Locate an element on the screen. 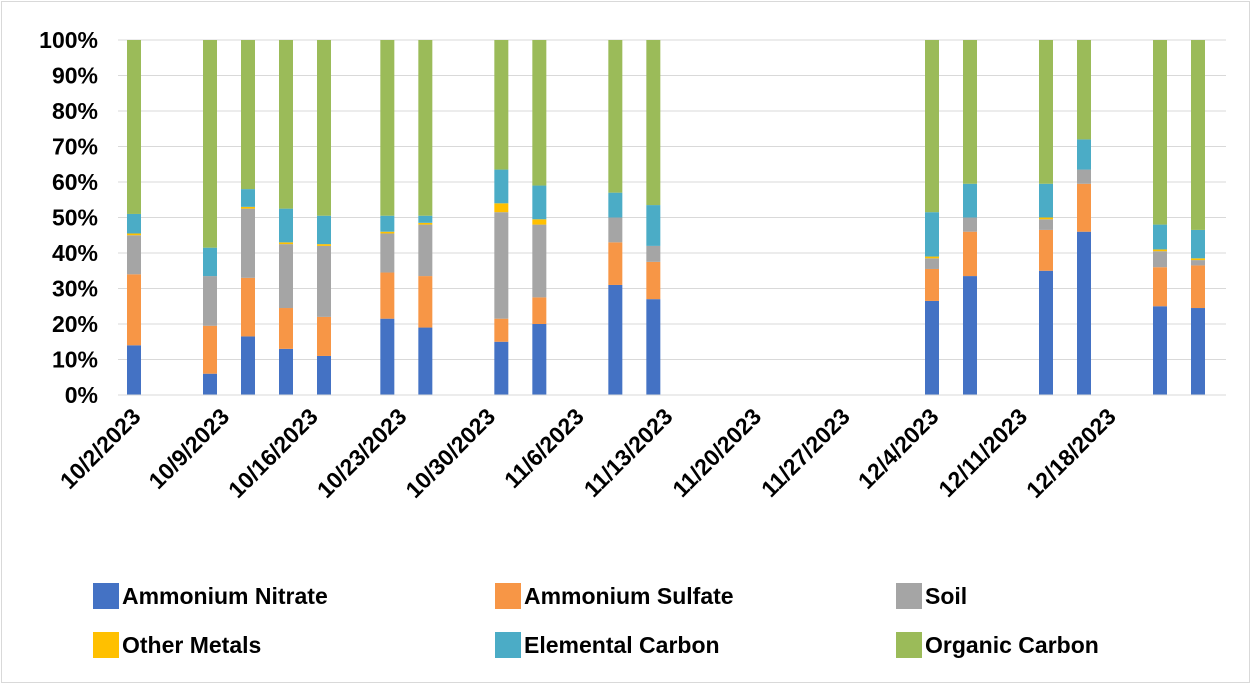  legend-item-soil: Soil is located at coordinates (931, 596).